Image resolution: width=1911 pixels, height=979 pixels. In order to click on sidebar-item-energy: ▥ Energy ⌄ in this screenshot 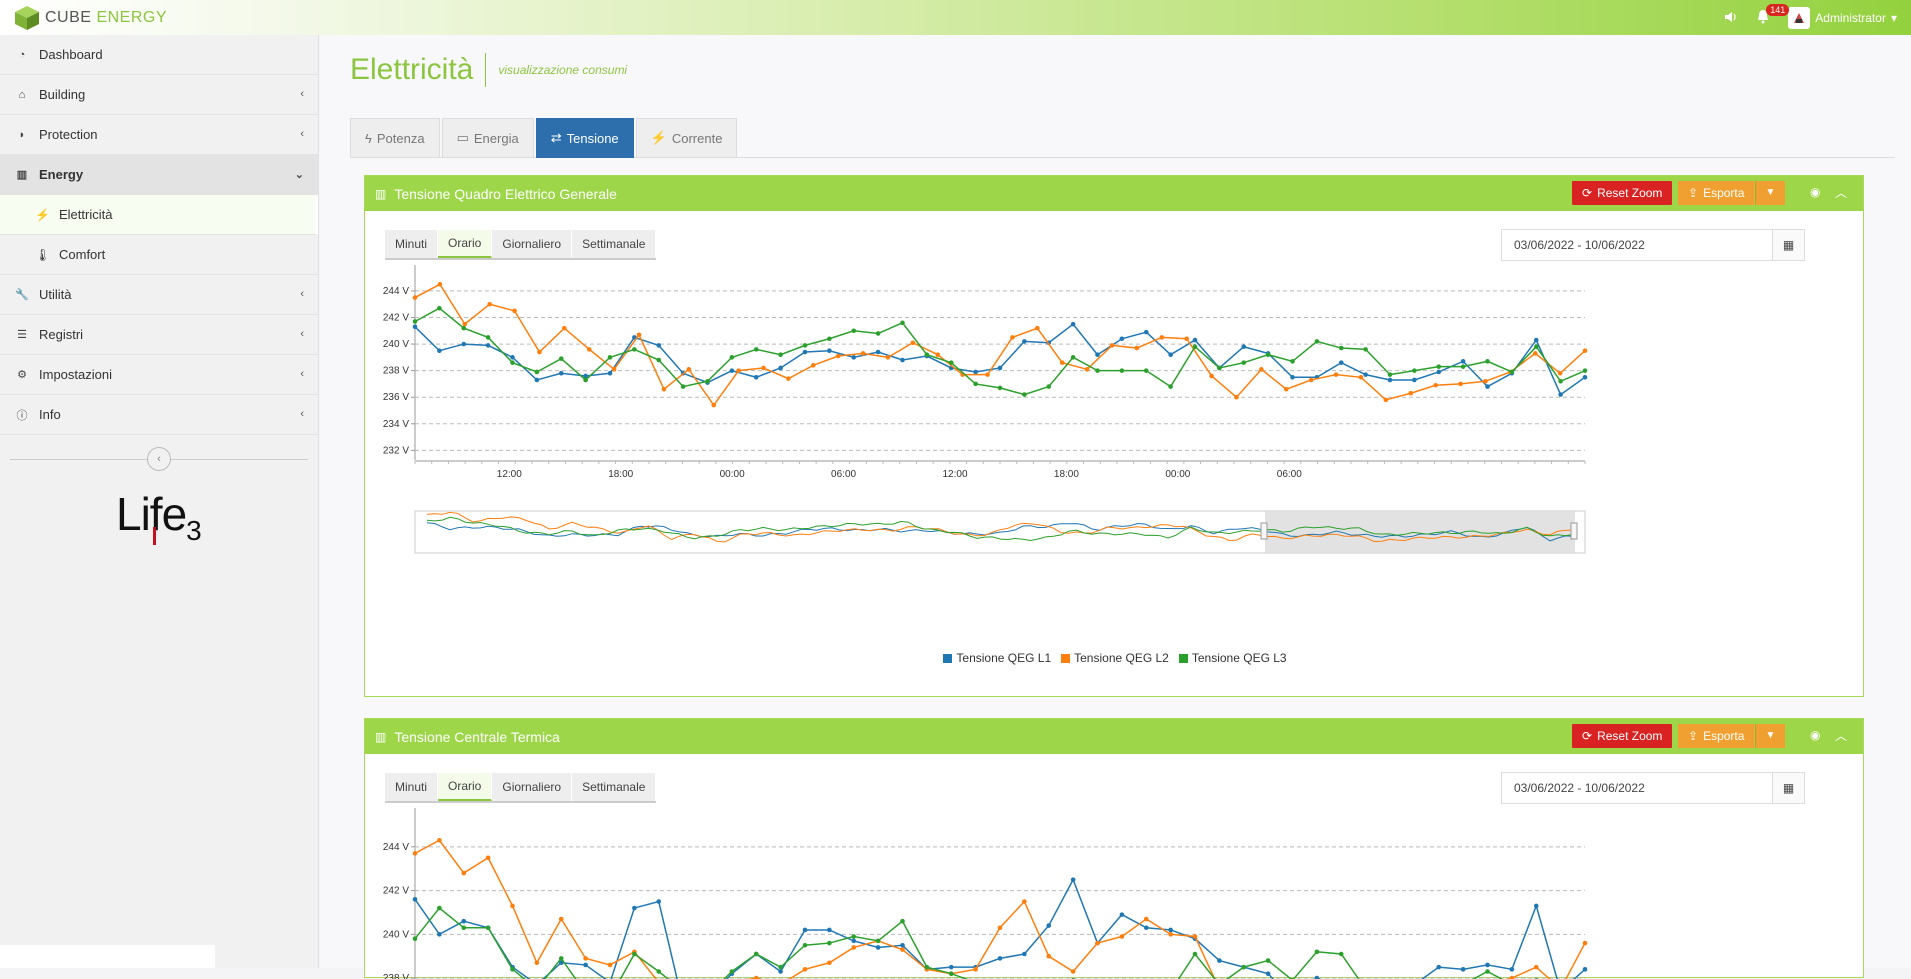, I will do `click(159, 175)`.